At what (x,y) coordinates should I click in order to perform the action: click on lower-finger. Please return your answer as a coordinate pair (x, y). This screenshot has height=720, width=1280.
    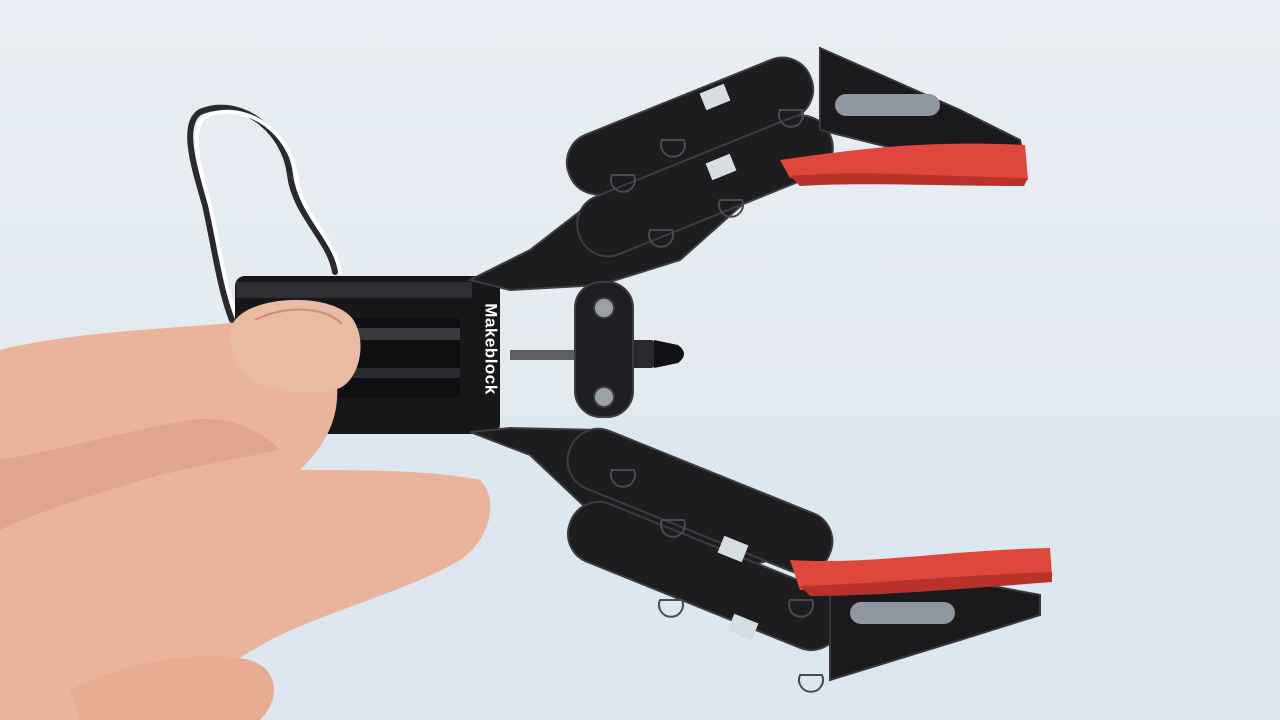
    Looking at the image, I should click on (172, 688).